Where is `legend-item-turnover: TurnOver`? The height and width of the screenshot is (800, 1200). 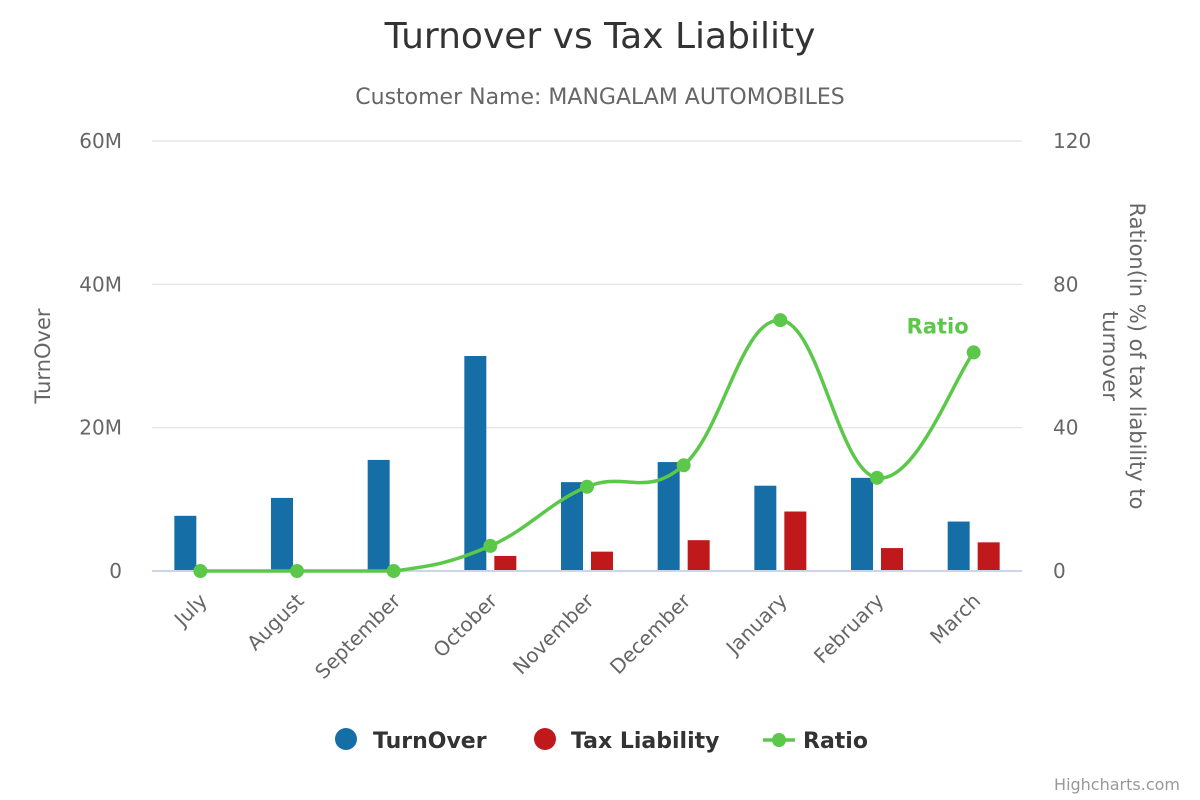 legend-item-turnover: TurnOver is located at coordinates (411, 741).